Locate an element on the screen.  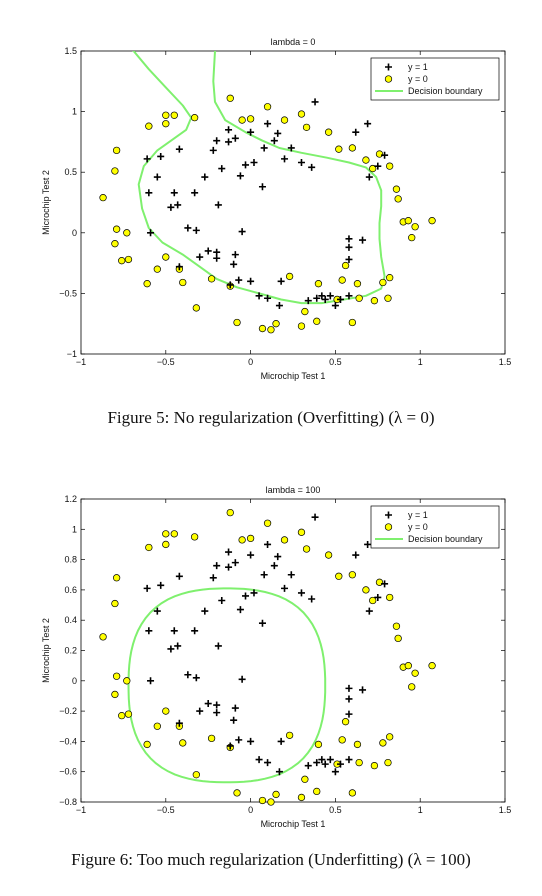
legend-circle-marker is located at coordinates (388, 79).